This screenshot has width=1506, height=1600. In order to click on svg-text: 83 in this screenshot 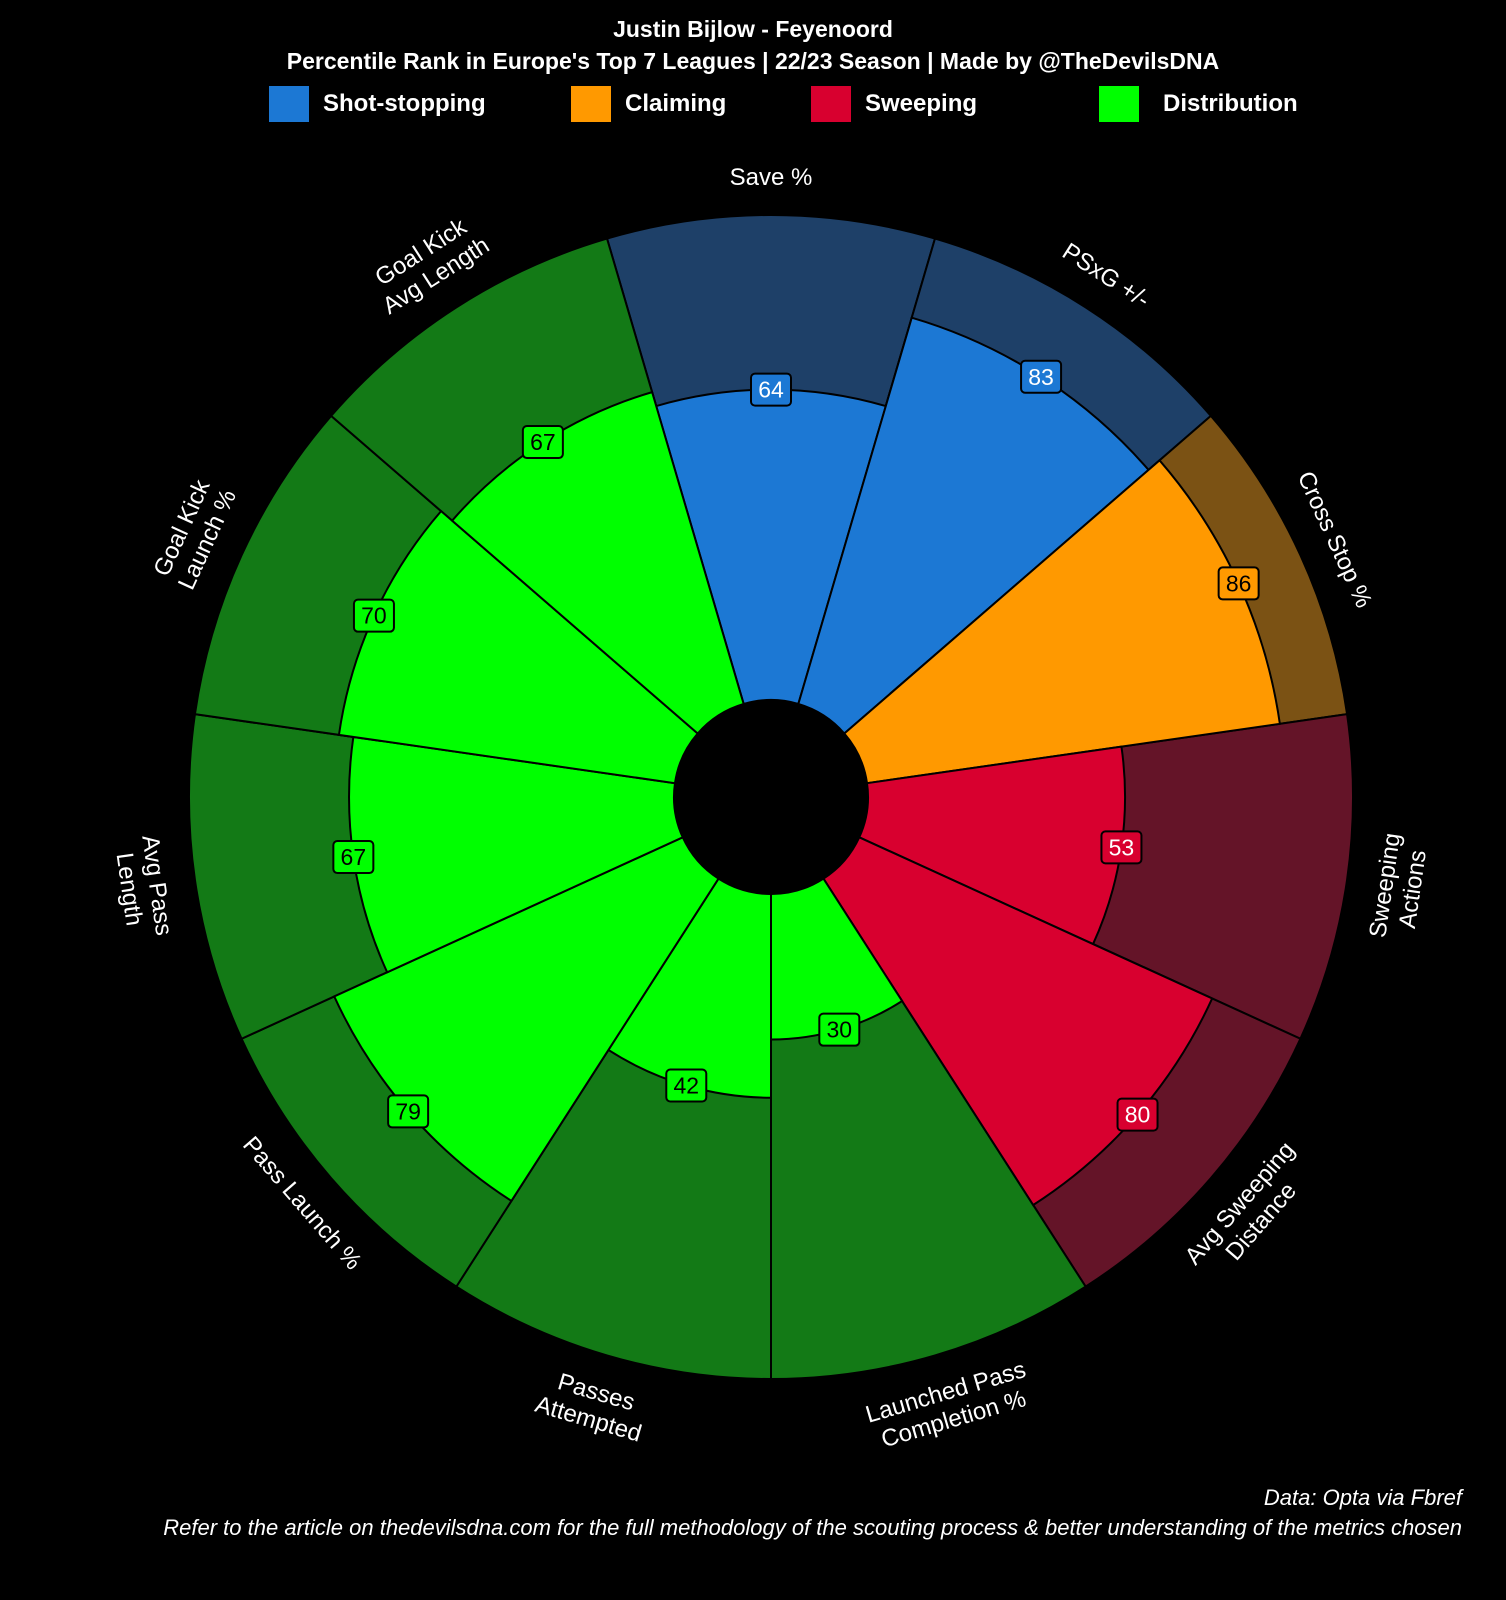, I will do `click(1041, 377)`.